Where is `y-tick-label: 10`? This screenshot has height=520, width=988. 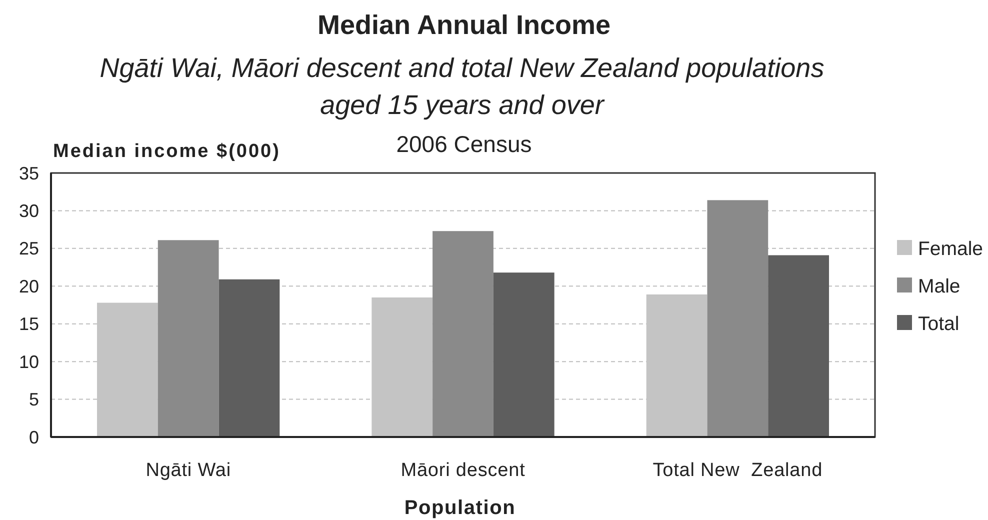
y-tick-label: 10 is located at coordinates (28, 362).